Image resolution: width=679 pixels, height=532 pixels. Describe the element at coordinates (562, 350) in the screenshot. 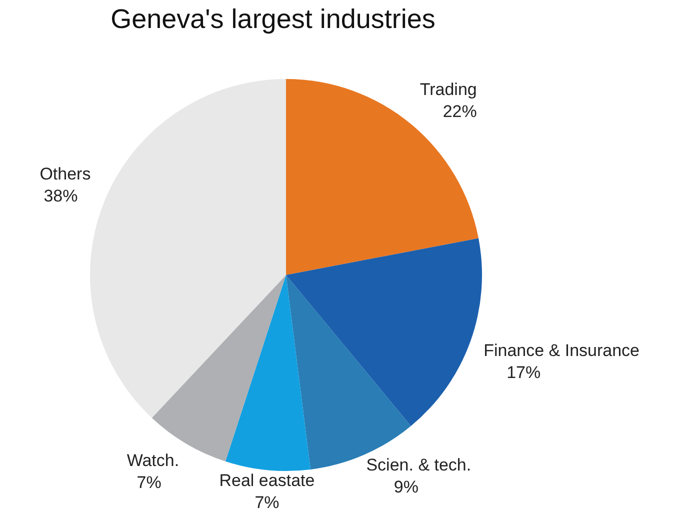

I see `slice-label: Finance & Insurance` at that location.